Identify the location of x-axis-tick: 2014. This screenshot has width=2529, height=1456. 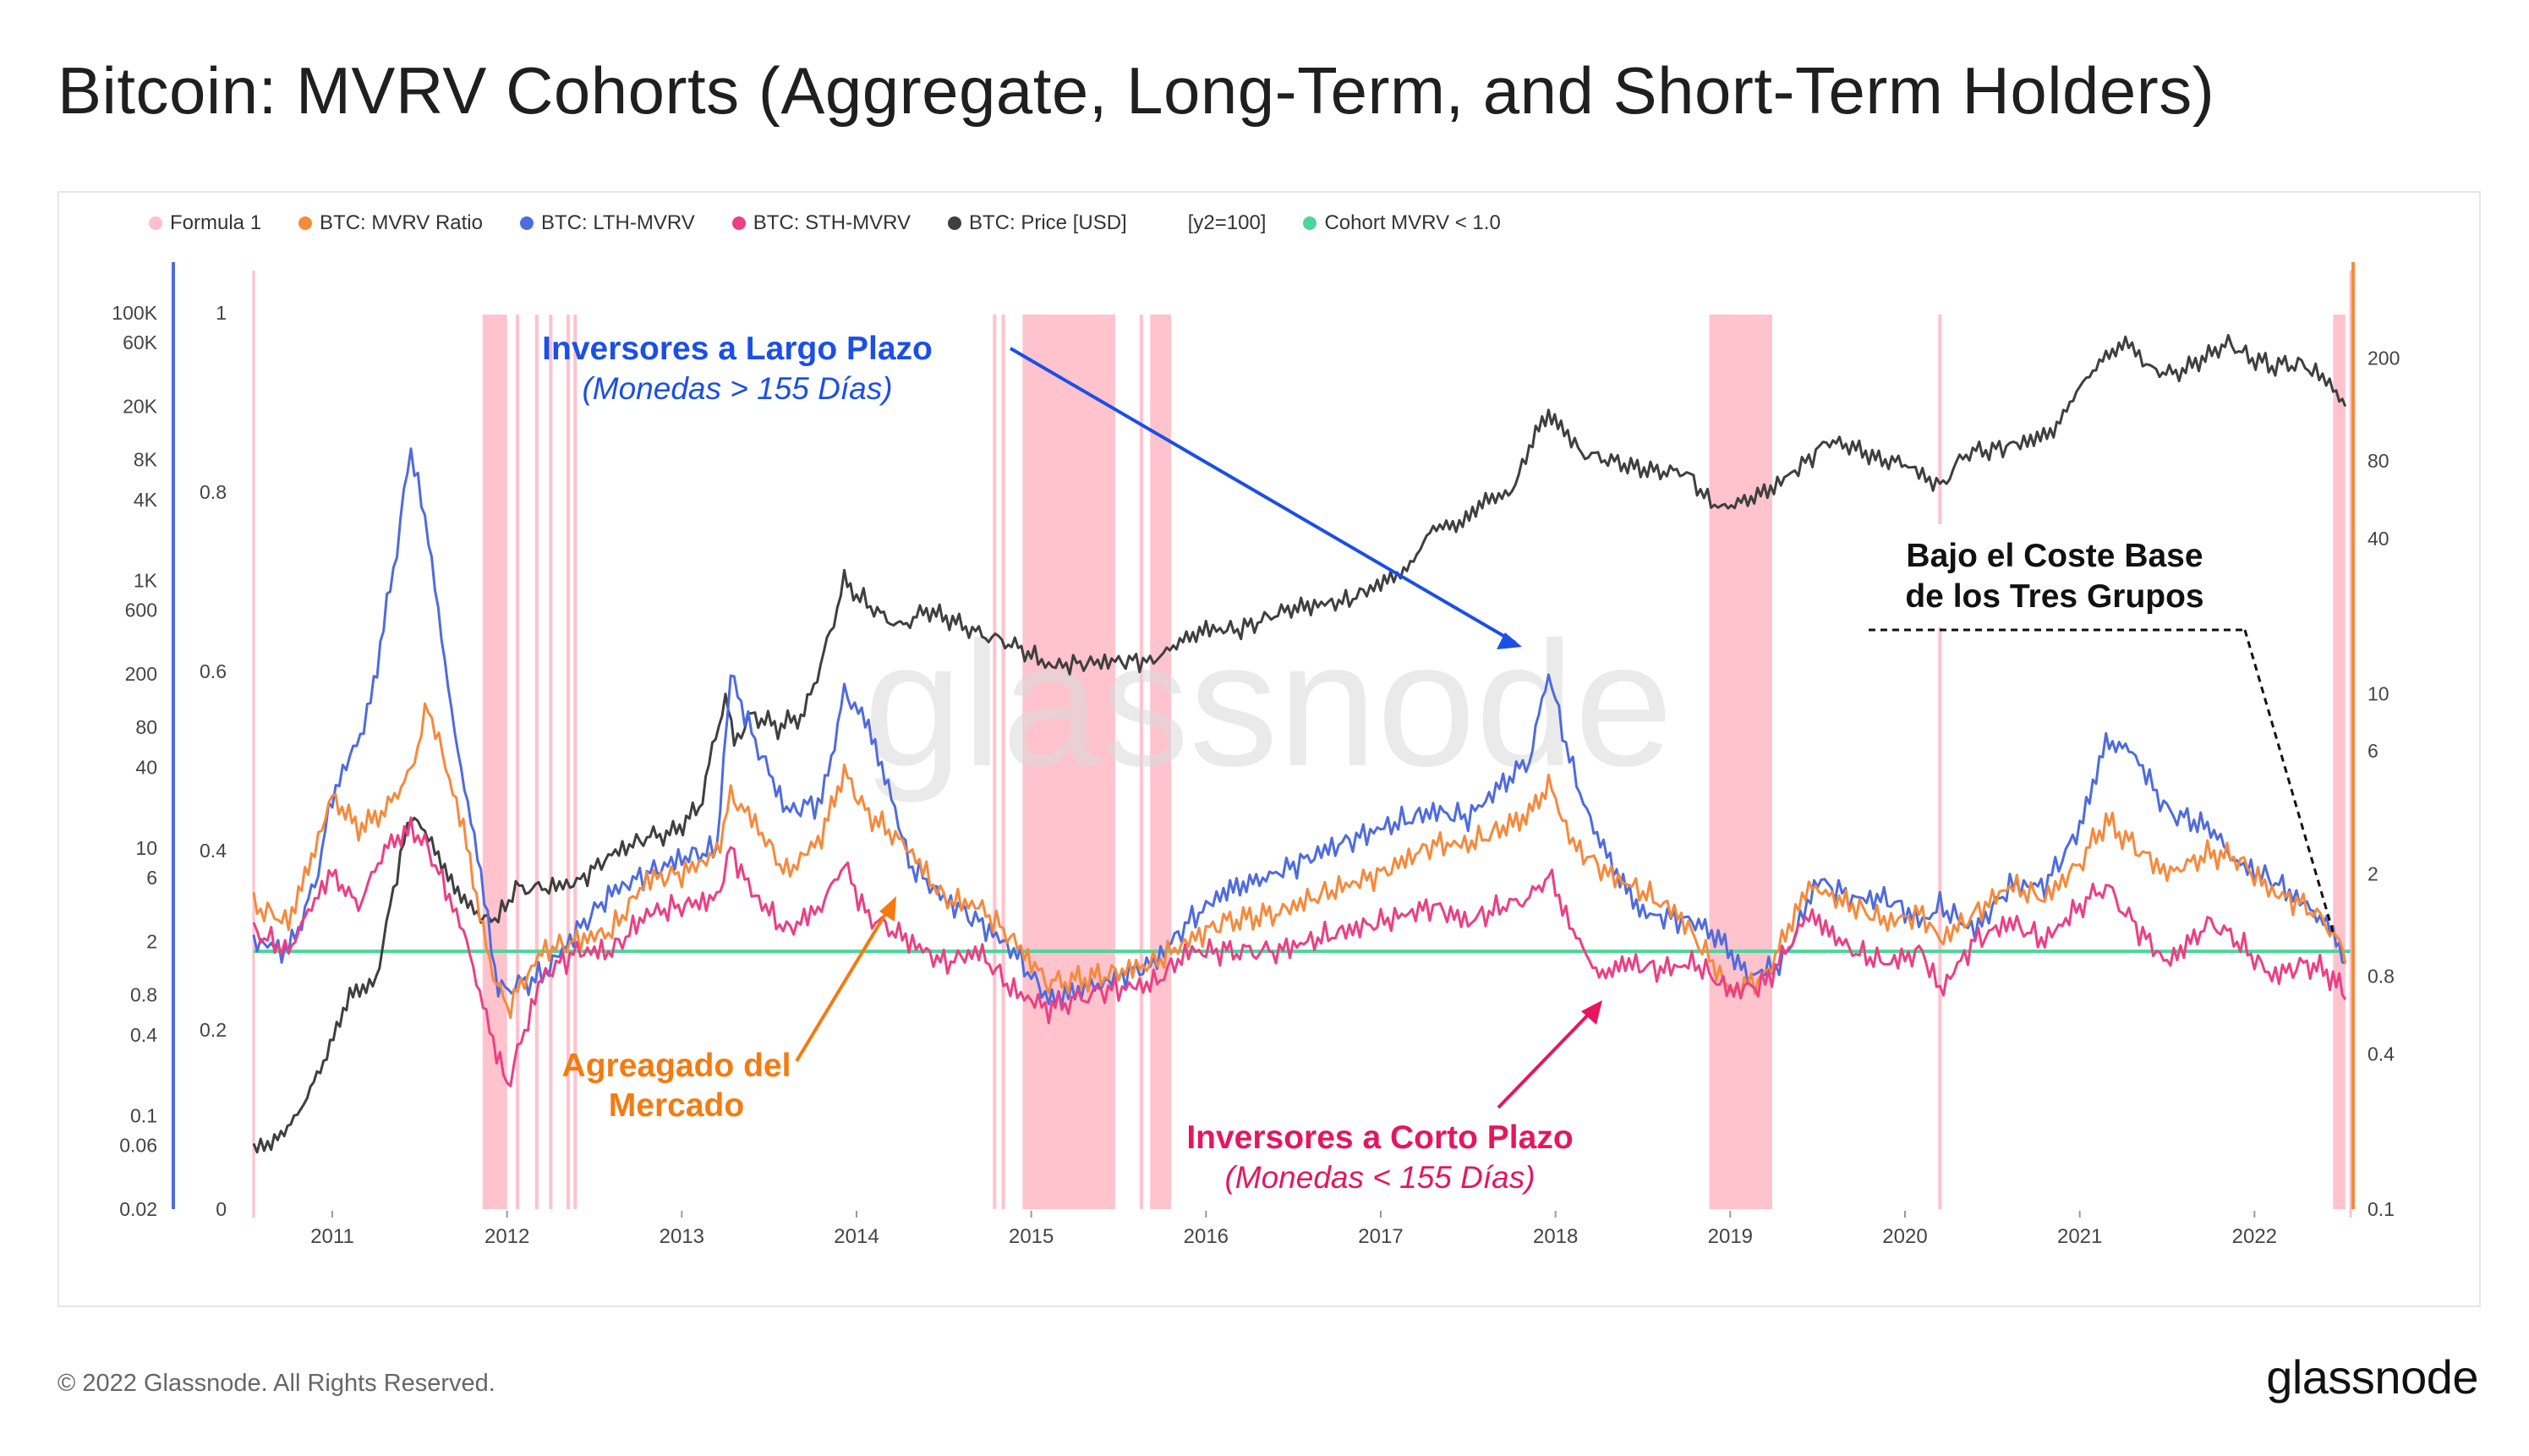
(856, 1237).